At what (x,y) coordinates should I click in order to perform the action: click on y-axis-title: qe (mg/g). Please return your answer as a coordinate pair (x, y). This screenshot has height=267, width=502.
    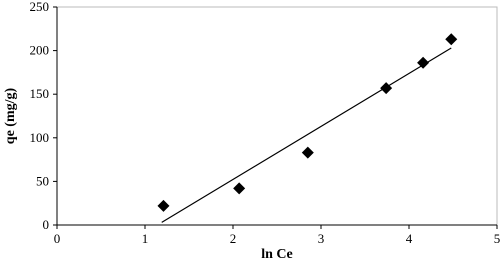
    Looking at the image, I should click on (10, 115).